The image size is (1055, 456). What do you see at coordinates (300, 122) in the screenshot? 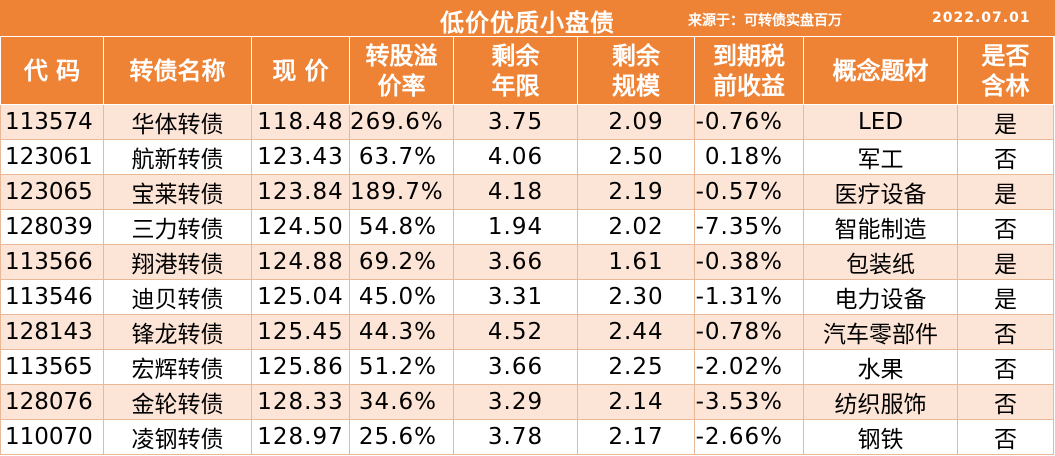
I see `cell-price: 118.48` at bounding box center [300, 122].